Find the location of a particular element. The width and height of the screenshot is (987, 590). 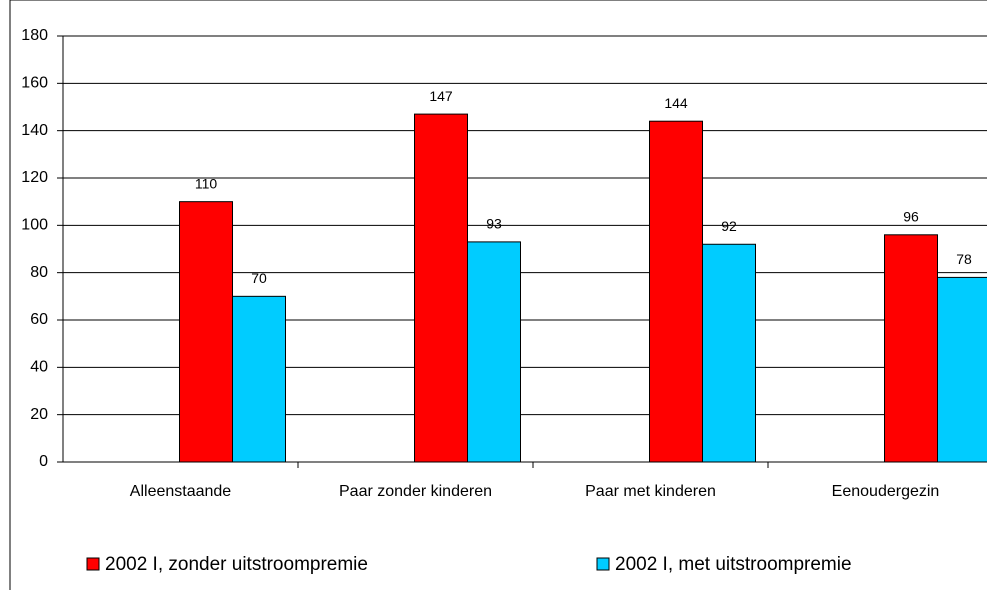

y-tick-label: 0 is located at coordinates (43, 461).